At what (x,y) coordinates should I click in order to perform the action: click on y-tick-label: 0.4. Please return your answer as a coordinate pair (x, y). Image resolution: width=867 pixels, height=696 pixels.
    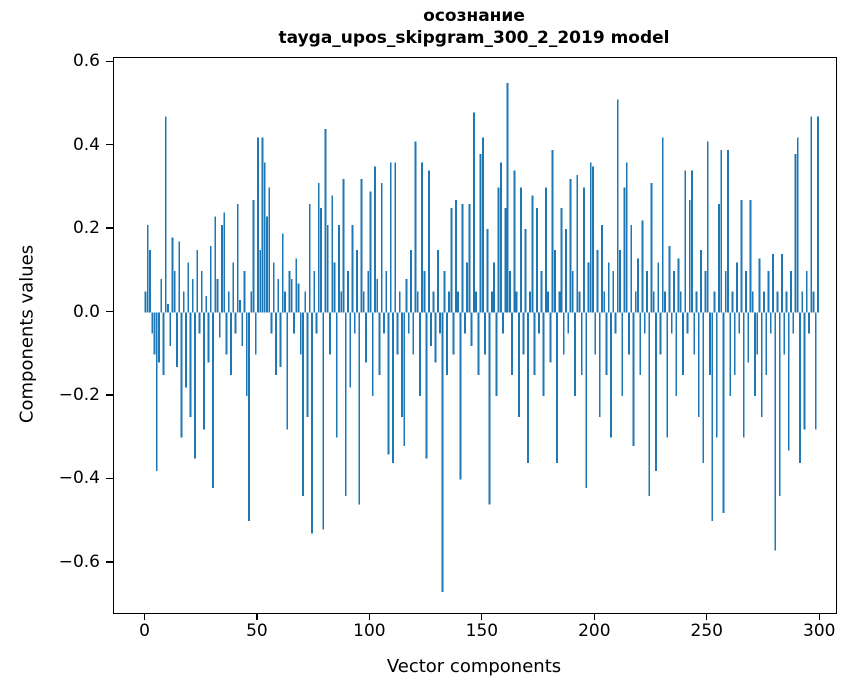
    Looking at the image, I should click on (86, 144).